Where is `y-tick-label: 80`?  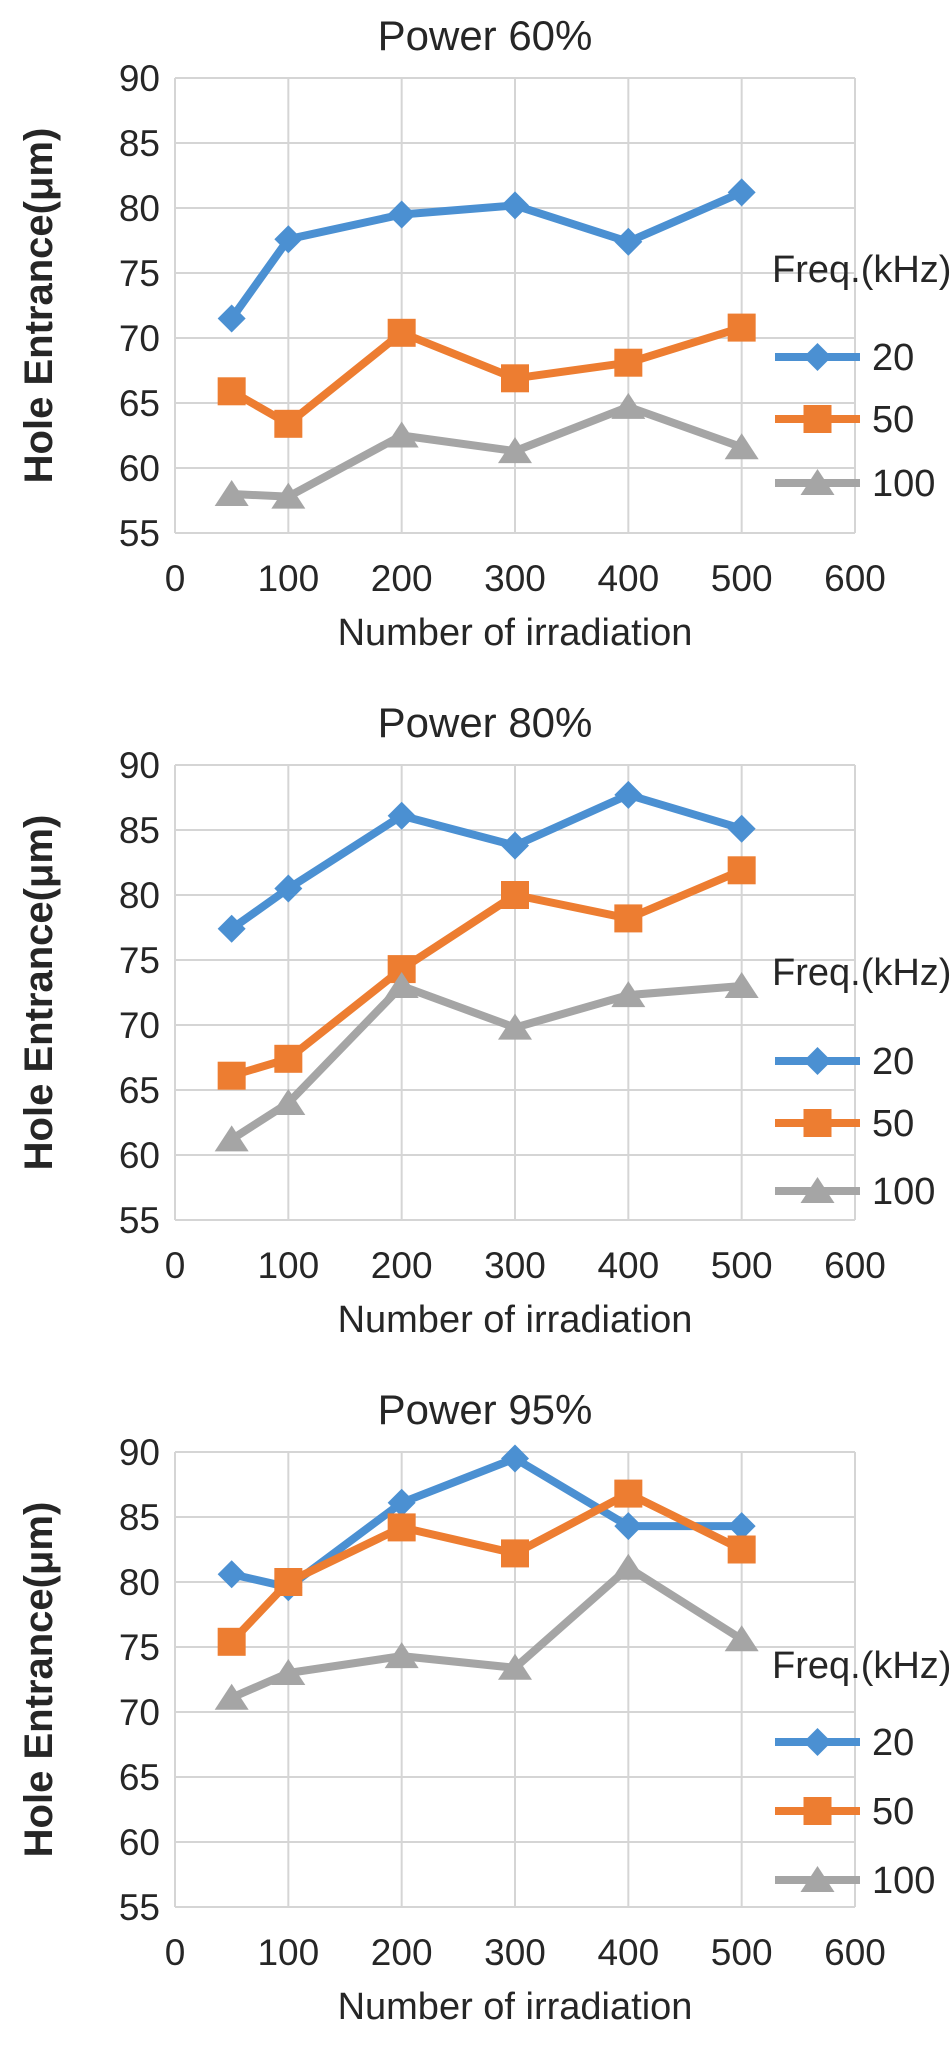 y-tick-label: 80 is located at coordinates (139, 895).